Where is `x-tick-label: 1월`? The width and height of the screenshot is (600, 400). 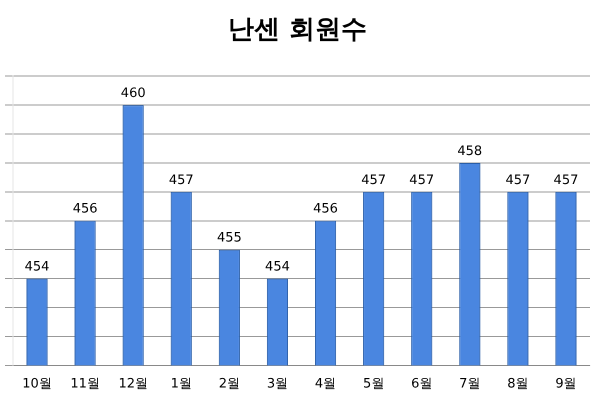 x-tick-label: 1월 is located at coordinates (181, 384).